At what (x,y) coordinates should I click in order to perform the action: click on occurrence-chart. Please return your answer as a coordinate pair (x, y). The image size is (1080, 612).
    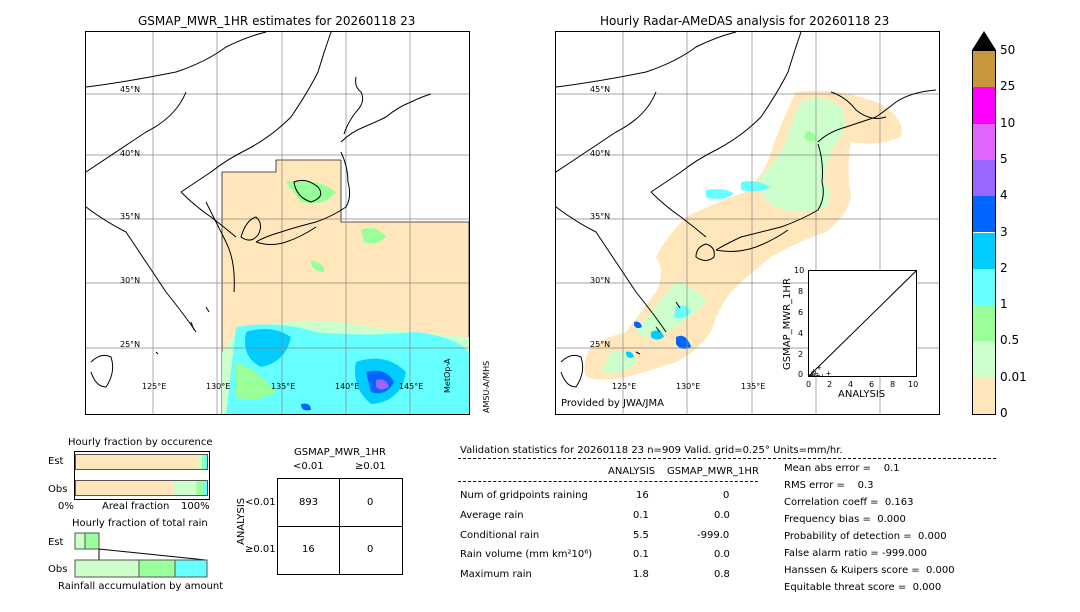
    Looking at the image, I should click on (142, 475).